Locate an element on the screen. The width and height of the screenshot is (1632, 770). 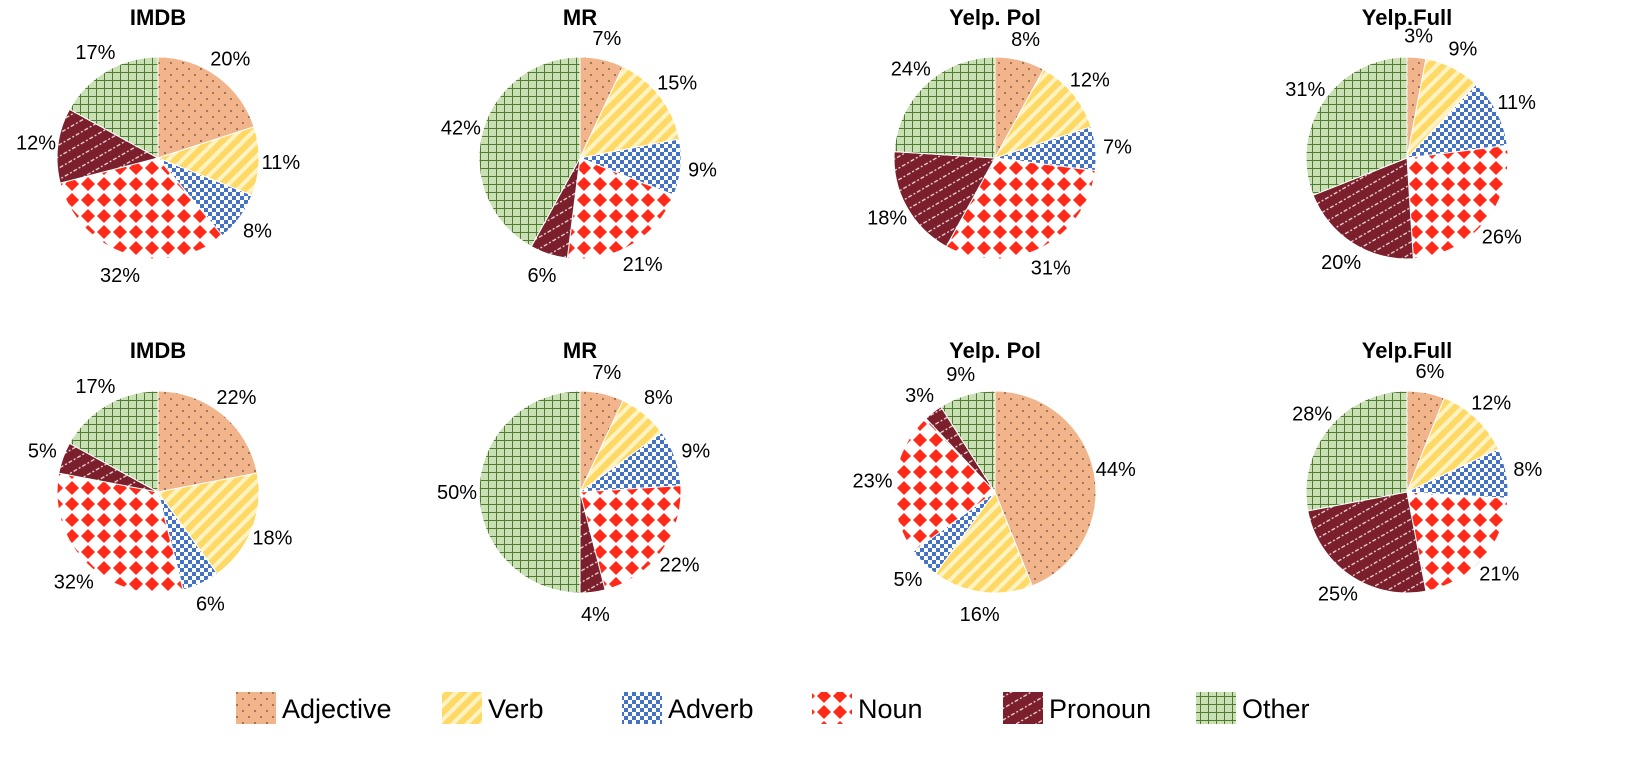
pie-title: Yelp.Full is located at coordinates (1407, 350).